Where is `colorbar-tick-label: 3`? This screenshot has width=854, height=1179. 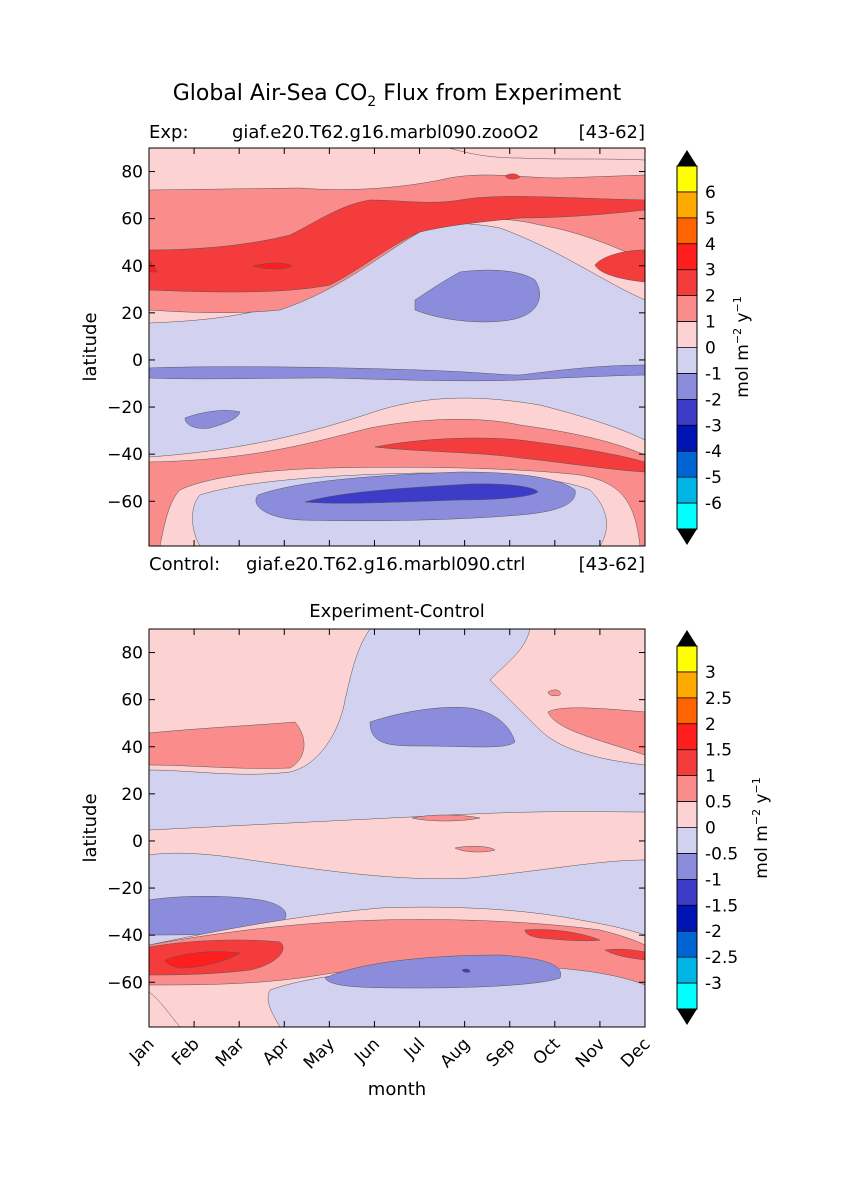
colorbar-tick-label: 3 is located at coordinates (710, 673).